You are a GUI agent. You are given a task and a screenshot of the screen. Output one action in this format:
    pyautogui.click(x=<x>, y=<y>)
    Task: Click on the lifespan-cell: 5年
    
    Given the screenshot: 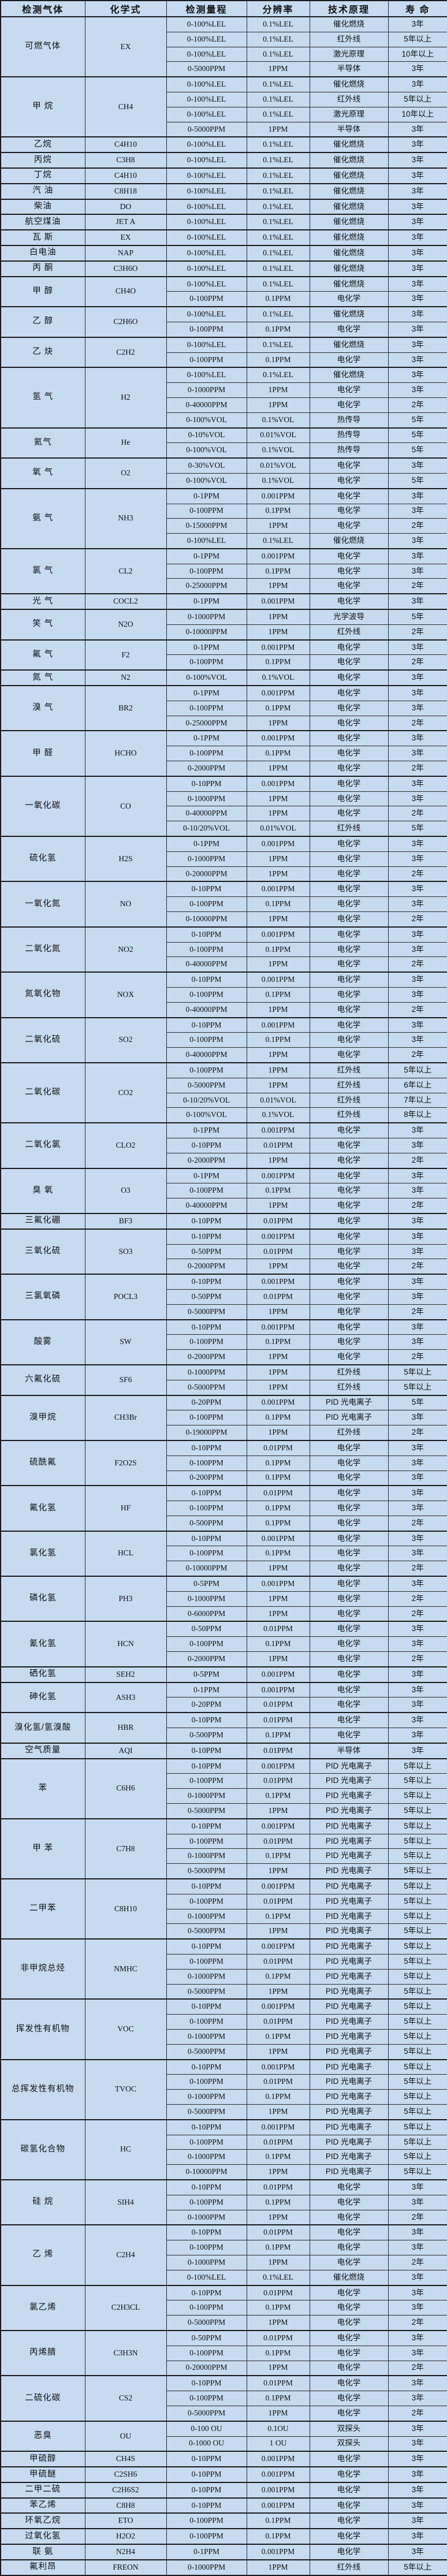 What is the action you would take?
    pyautogui.click(x=418, y=436)
    